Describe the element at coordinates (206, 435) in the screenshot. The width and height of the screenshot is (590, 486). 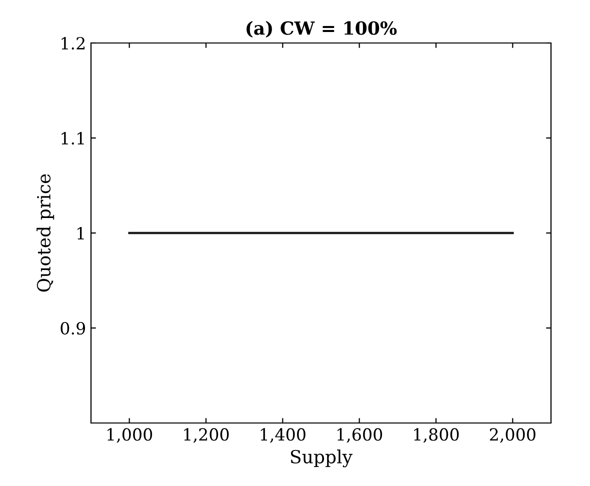
I see `x-tick-label: 1,200` at that location.